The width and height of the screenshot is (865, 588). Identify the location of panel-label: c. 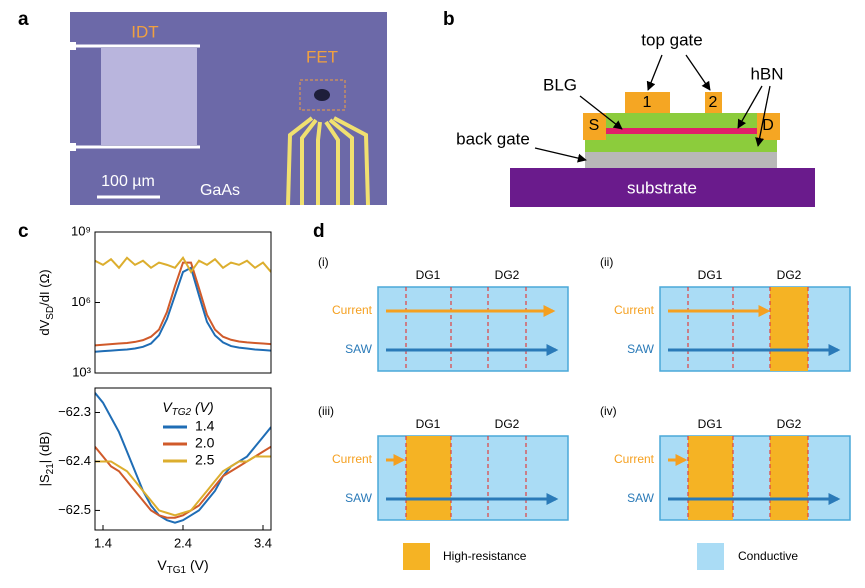
(23, 231).